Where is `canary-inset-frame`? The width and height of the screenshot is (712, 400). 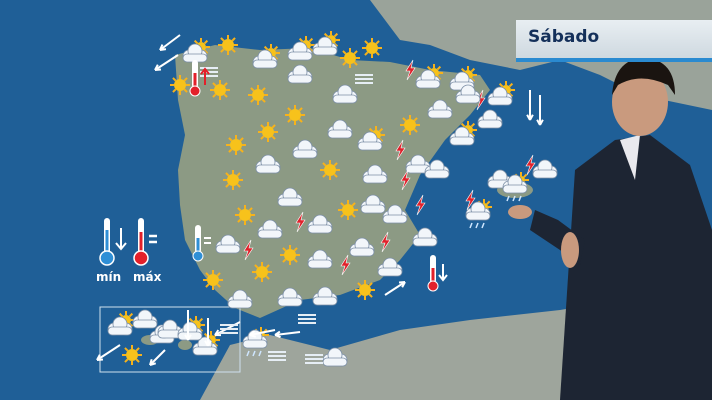 canary-inset-frame is located at coordinates (170, 339).